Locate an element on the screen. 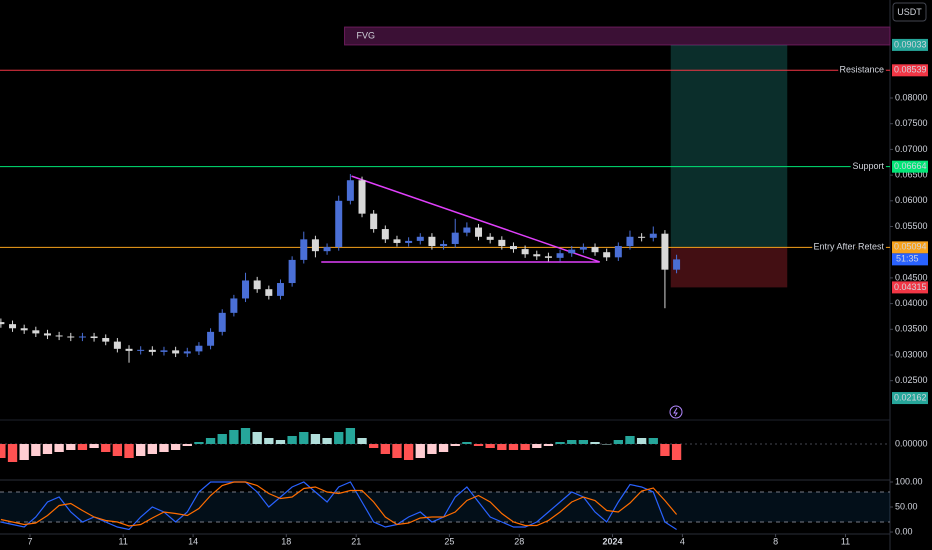 This screenshot has width=932, height=550. extra-axis-box is located at coordinates (910, 398).